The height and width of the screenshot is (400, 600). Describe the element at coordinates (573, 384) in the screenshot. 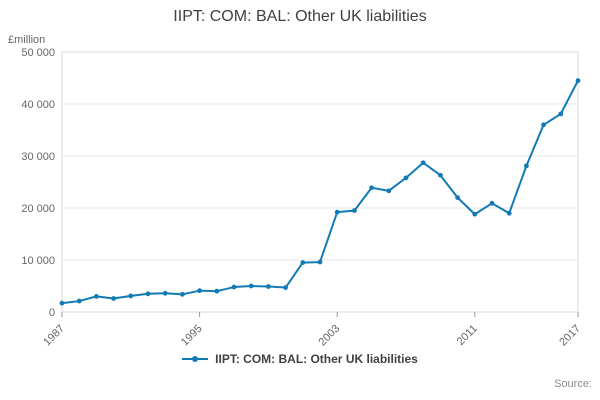

I see `source-label: Source:` at that location.